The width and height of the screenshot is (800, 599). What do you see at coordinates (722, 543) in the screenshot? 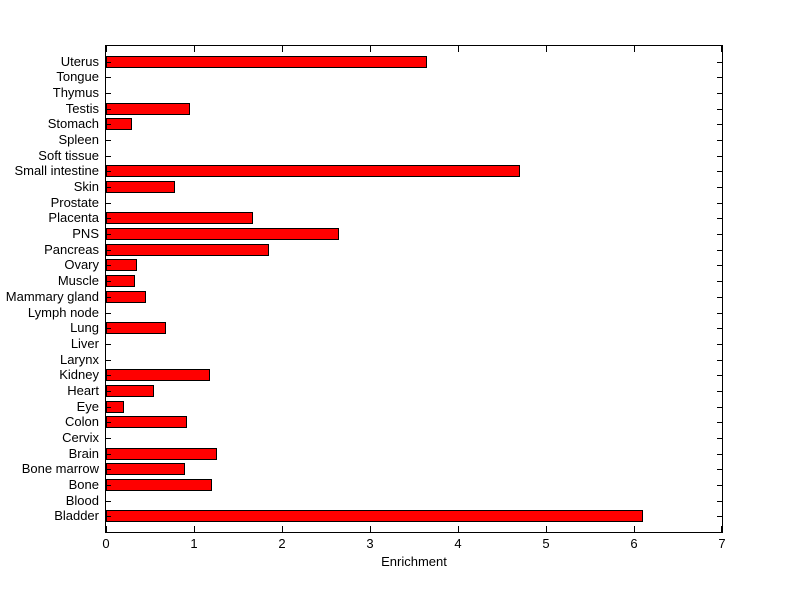
I see `x-tick-label-7: 7` at bounding box center [722, 543].